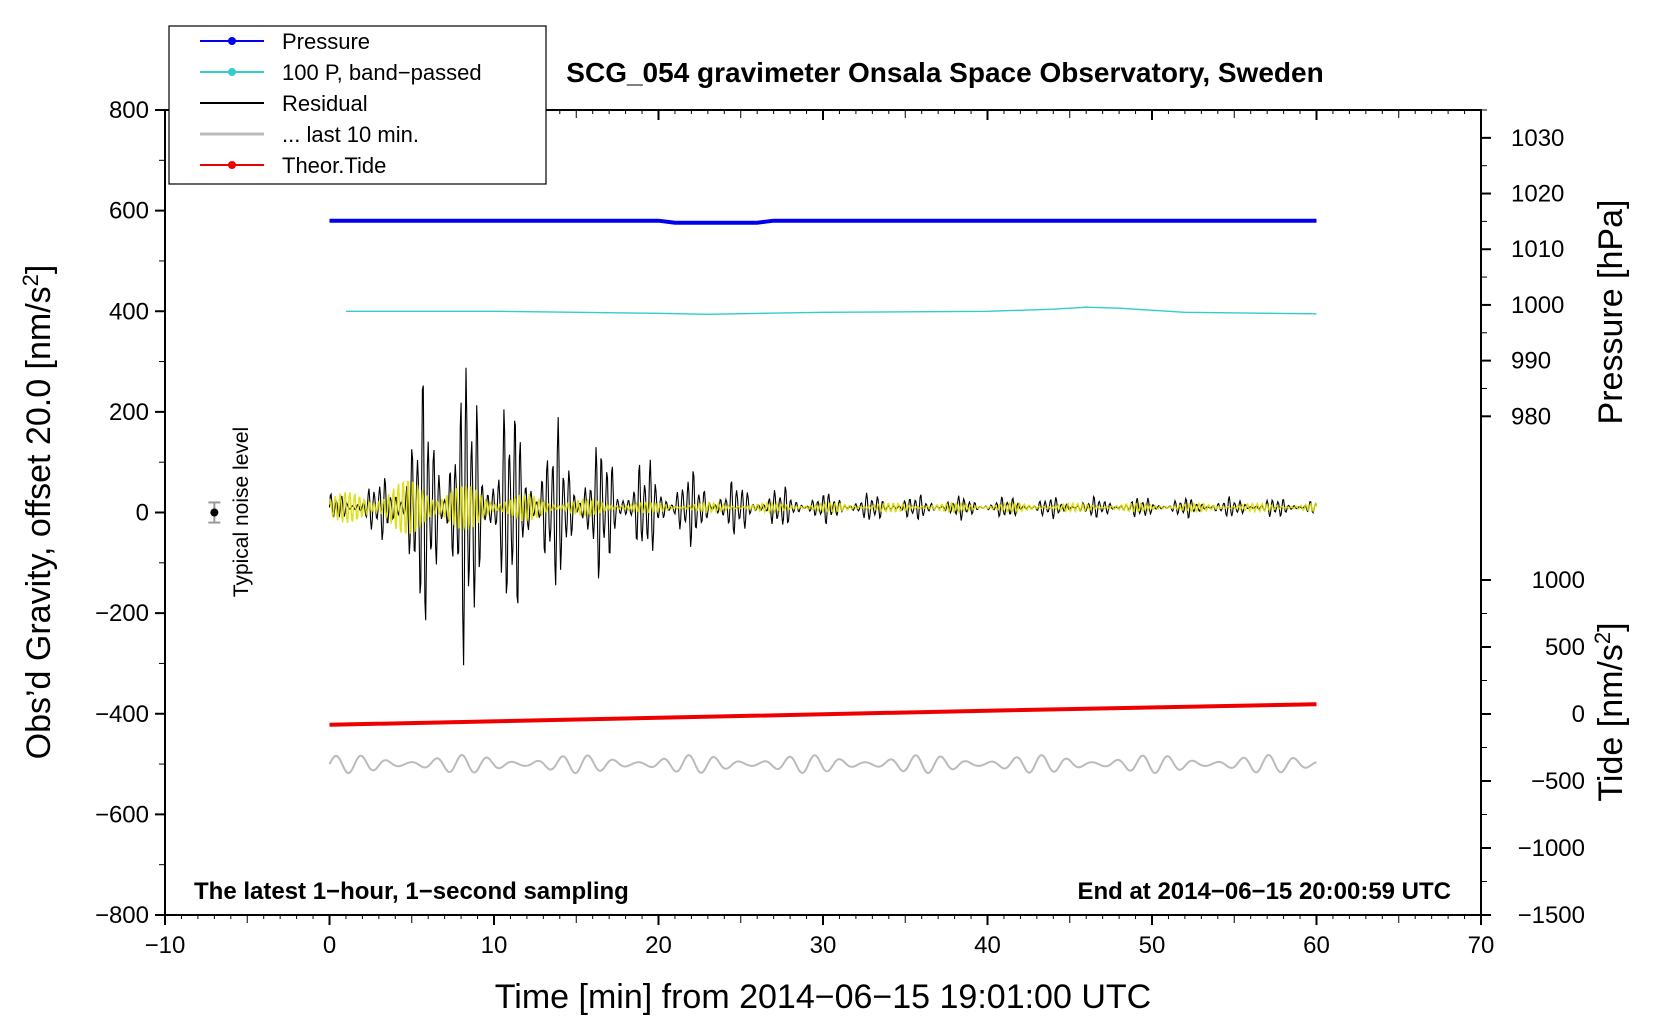  I want to click on y-axis-title-tide: Tide [nm/s2], so click(1610, 711).